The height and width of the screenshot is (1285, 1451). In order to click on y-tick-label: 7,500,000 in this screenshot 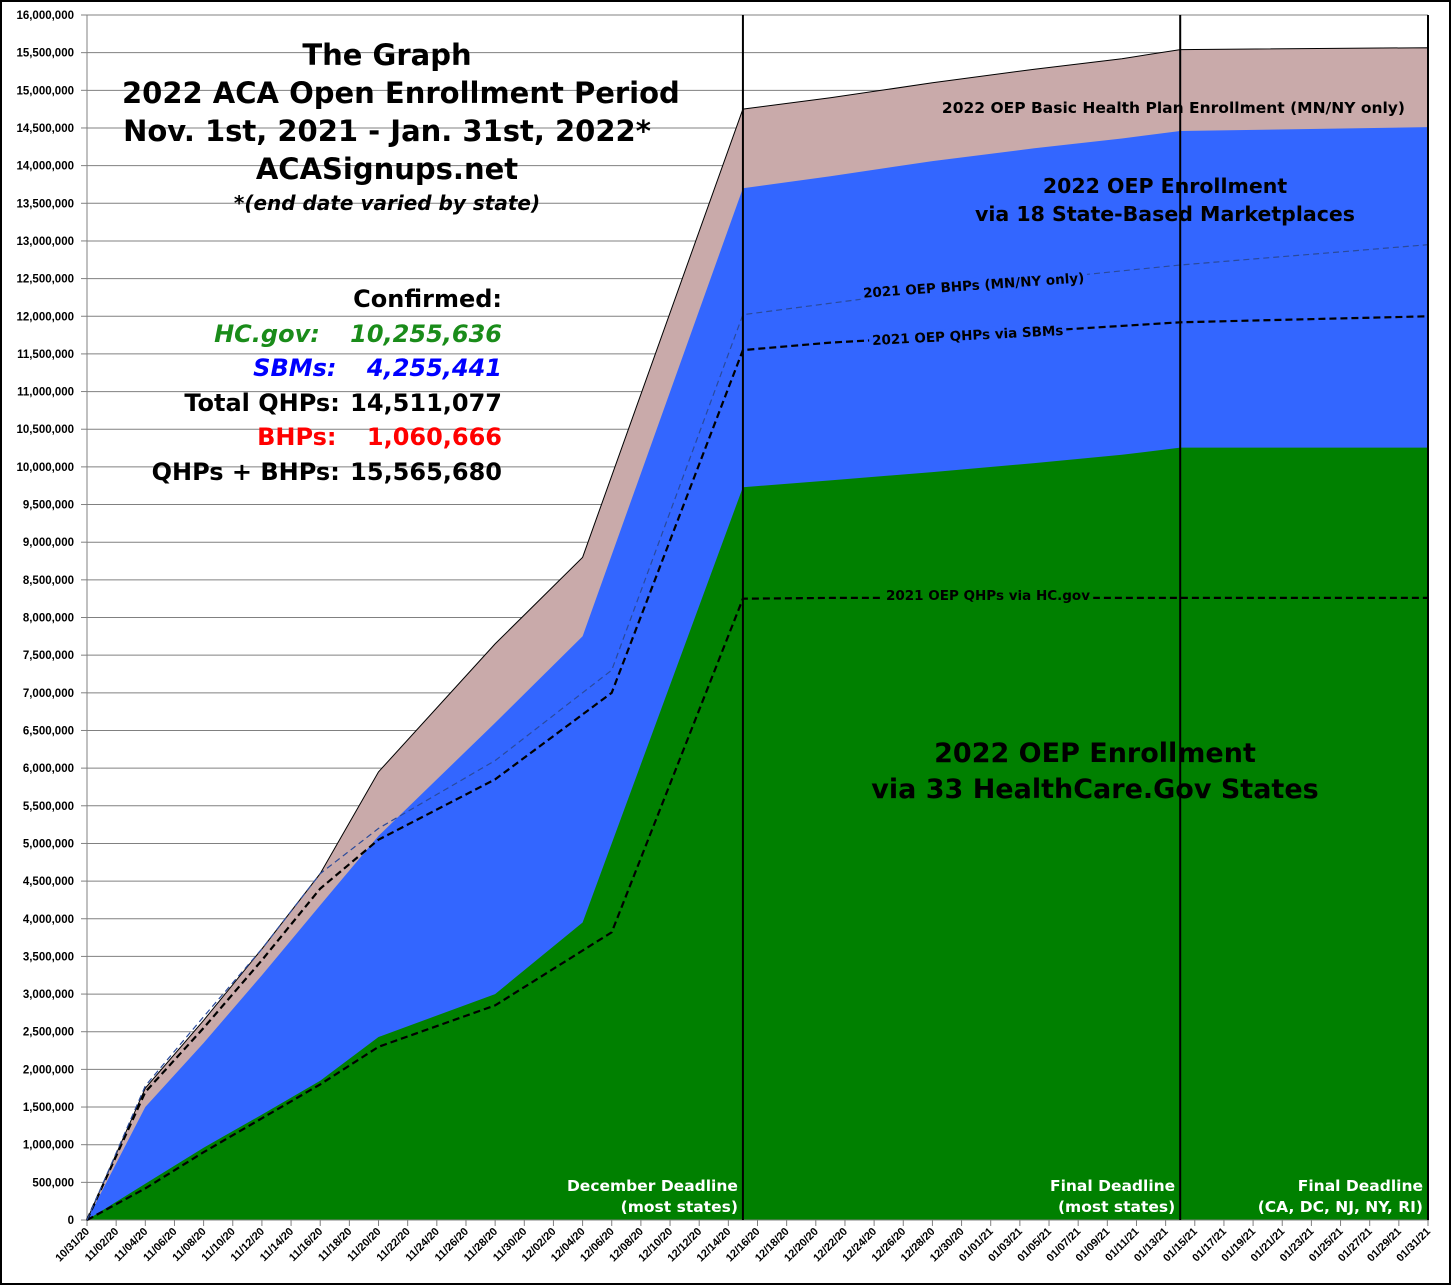, I will do `click(48, 656)`.